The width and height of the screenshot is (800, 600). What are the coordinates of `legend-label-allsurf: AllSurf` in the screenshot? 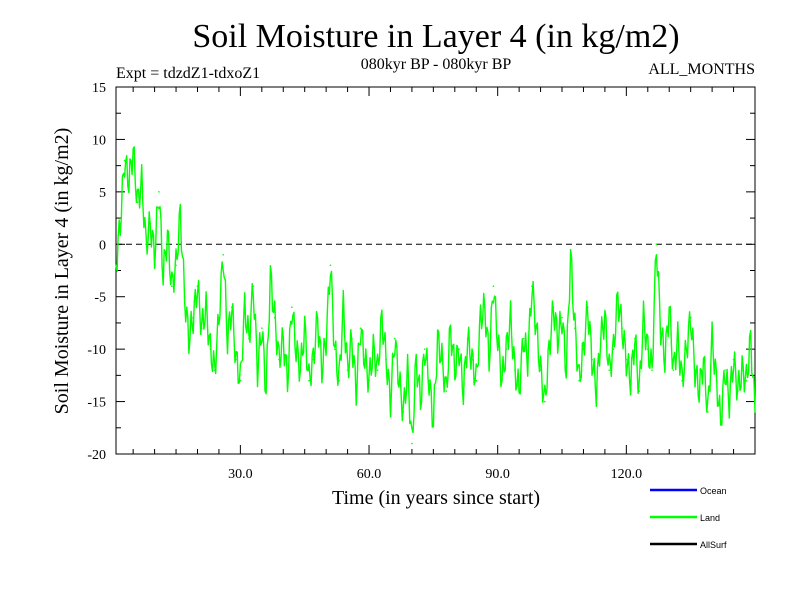 It's located at (713, 545).